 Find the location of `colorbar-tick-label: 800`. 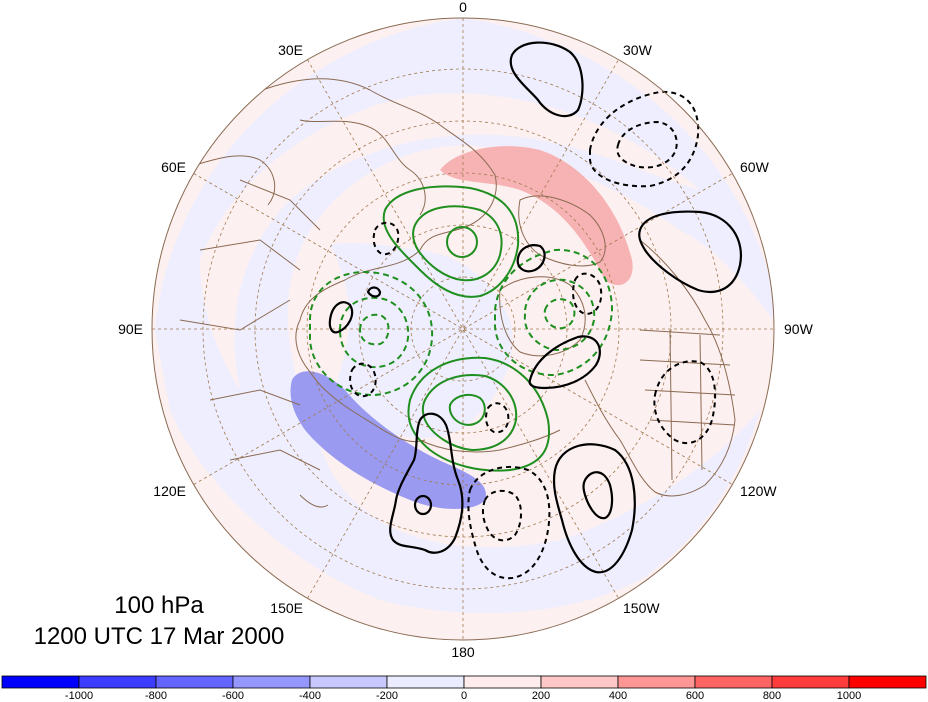

colorbar-tick-label: 800 is located at coordinates (772, 696).